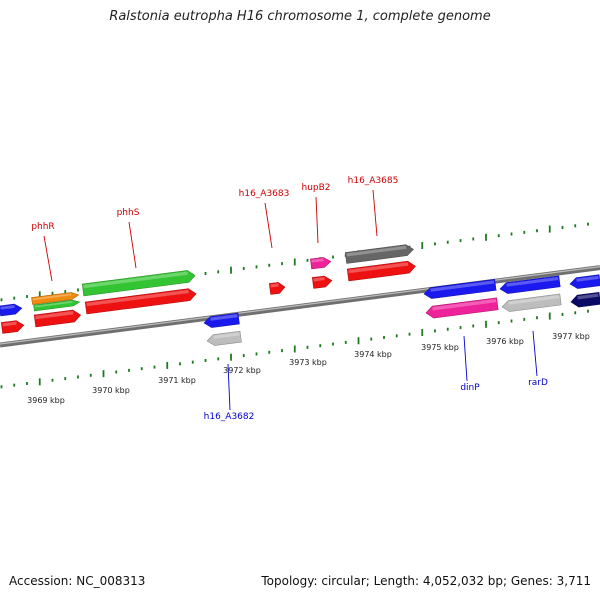 The width and height of the screenshot is (600, 600). I want to click on hupB2-feature-red-arrow, so click(322, 282).